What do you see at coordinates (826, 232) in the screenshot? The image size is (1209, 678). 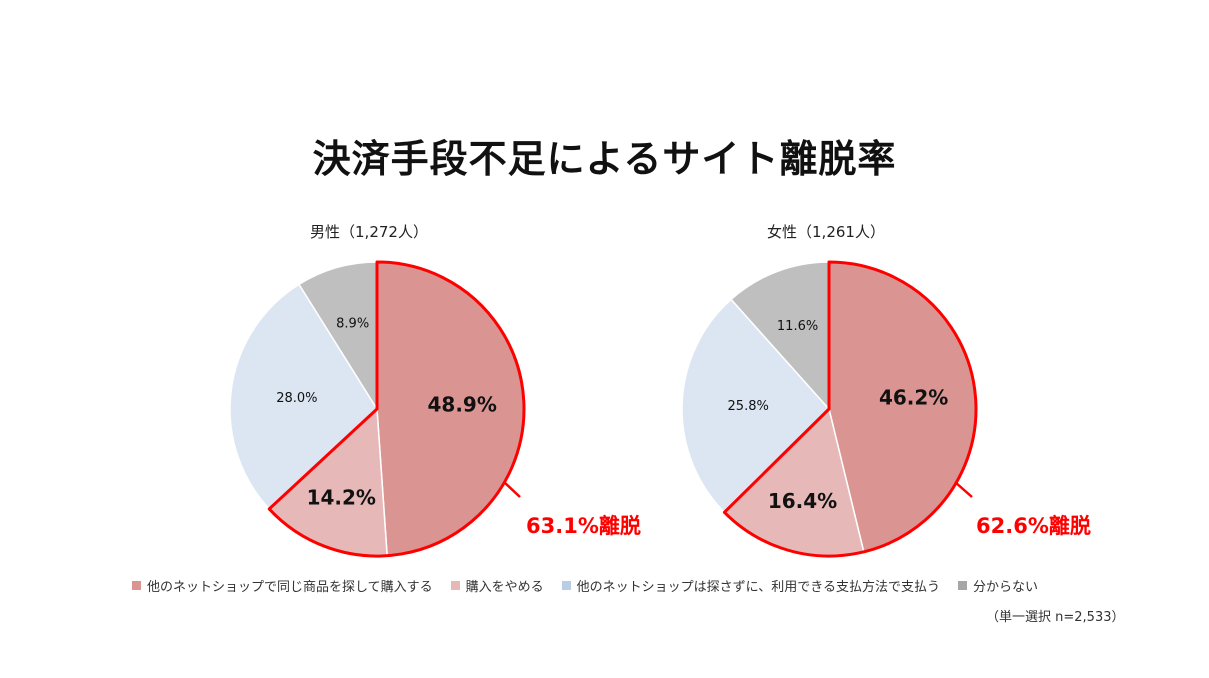 I see `pie-title-female: 女性（1,261人）` at bounding box center [826, 232].